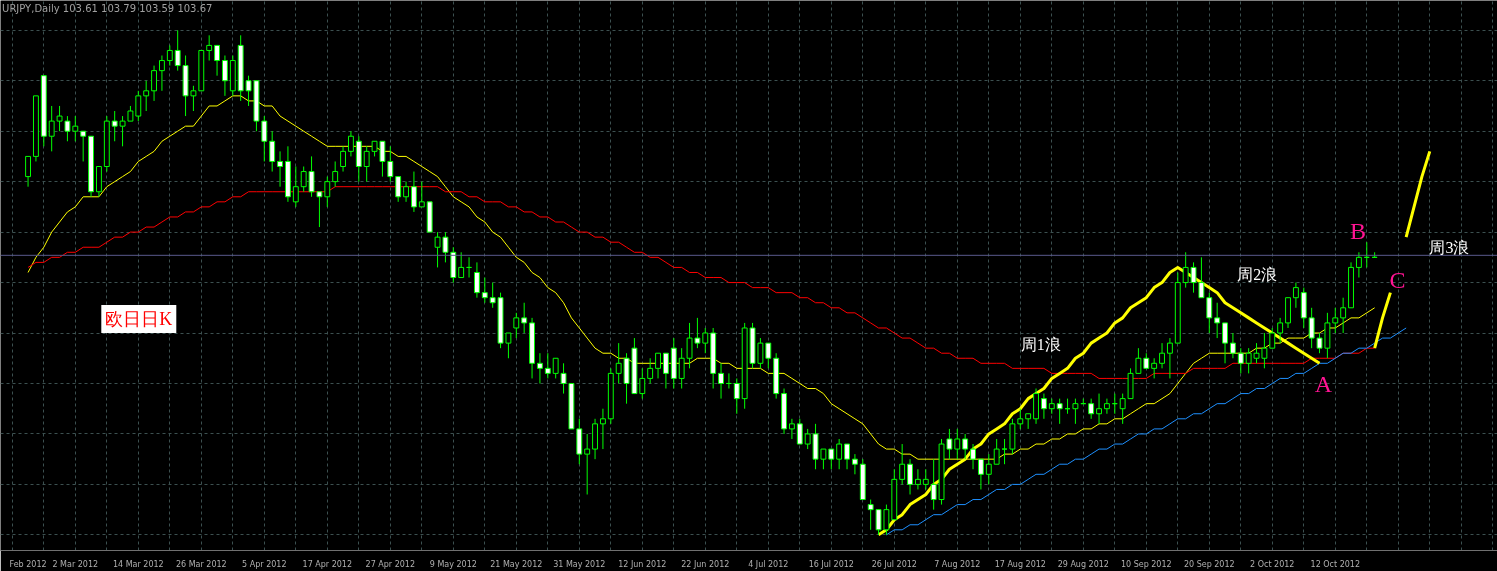 The width and height of the screenshot is (1497, 571). Describe the element at coordinates (327, 564) in the screenshot. I see `x-tick-label: 17 Apr 2012` at that location.